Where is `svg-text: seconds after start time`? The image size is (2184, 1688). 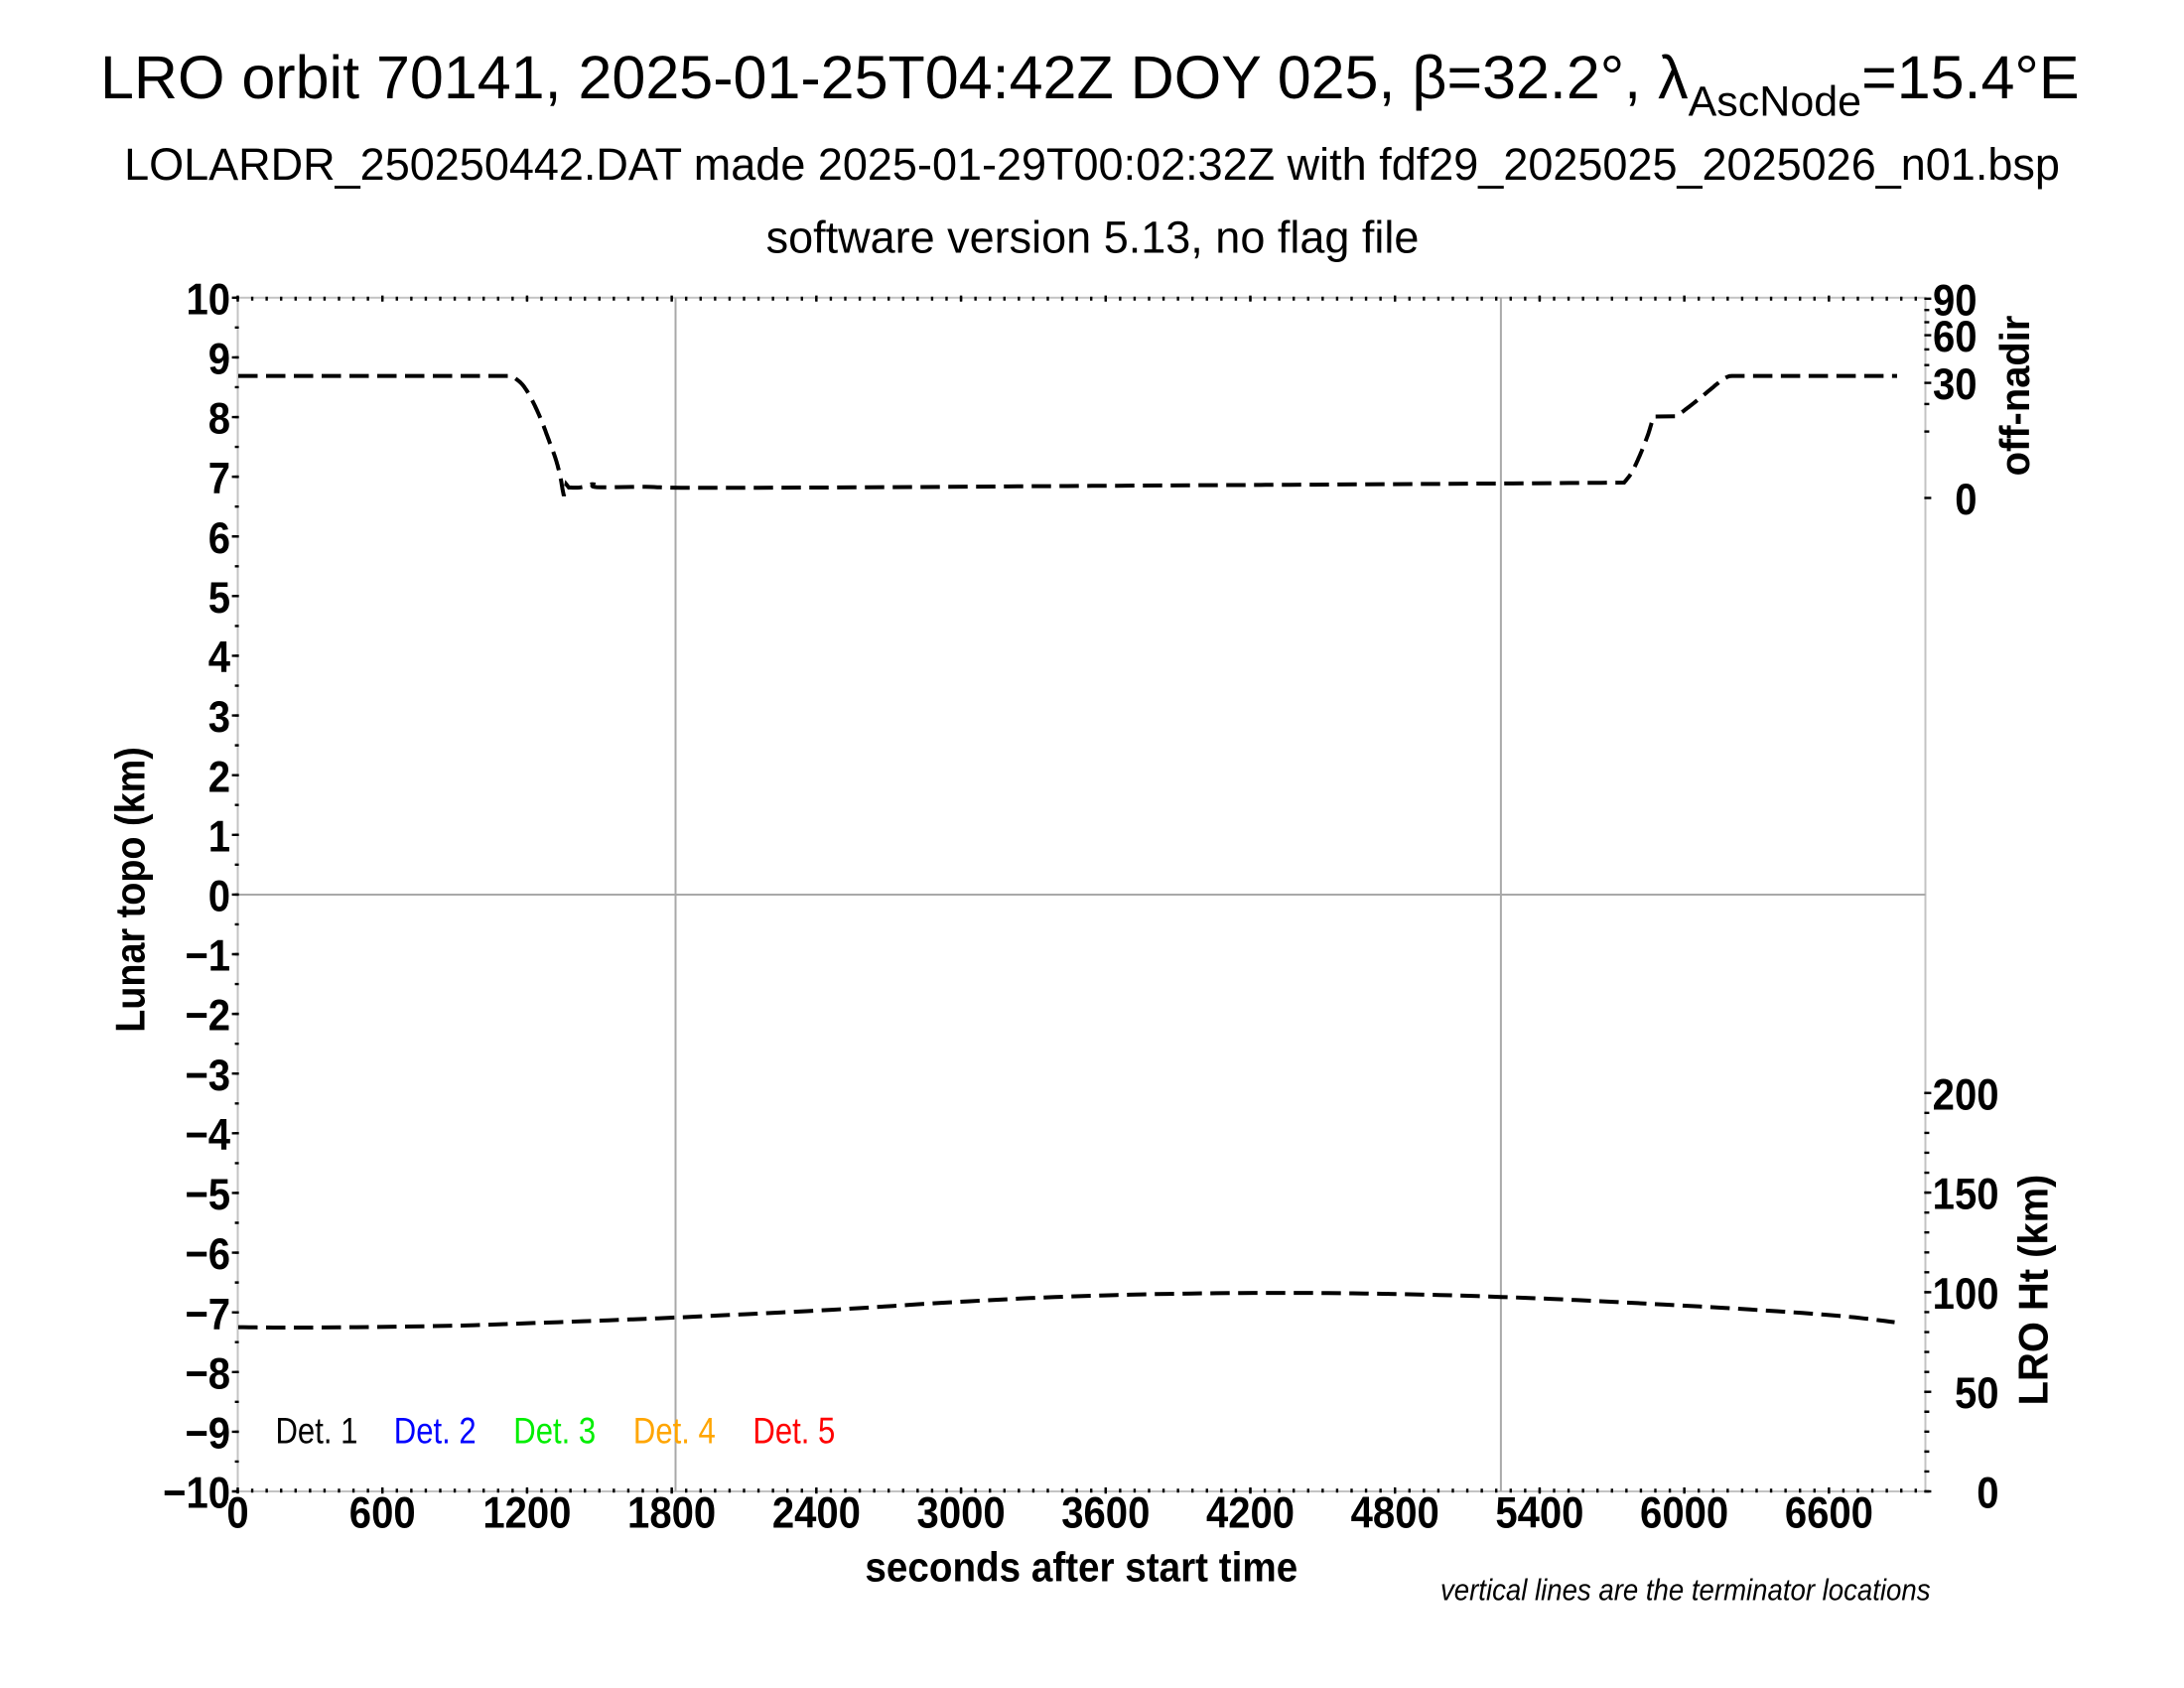 svg-text: seconds after start time is located at coordinates (1081, 1567).